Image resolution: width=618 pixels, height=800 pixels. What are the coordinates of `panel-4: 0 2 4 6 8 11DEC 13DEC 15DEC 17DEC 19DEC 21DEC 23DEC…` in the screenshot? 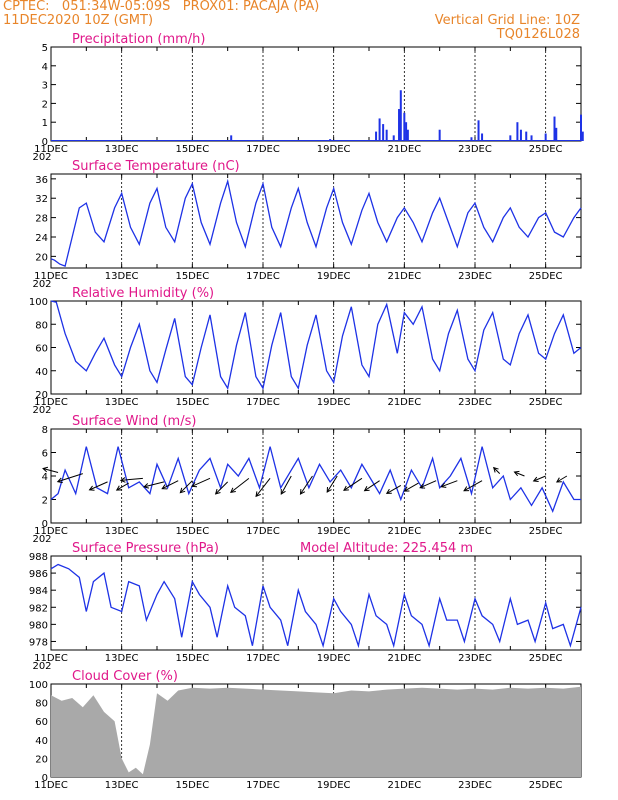 It's located at (307, 479).